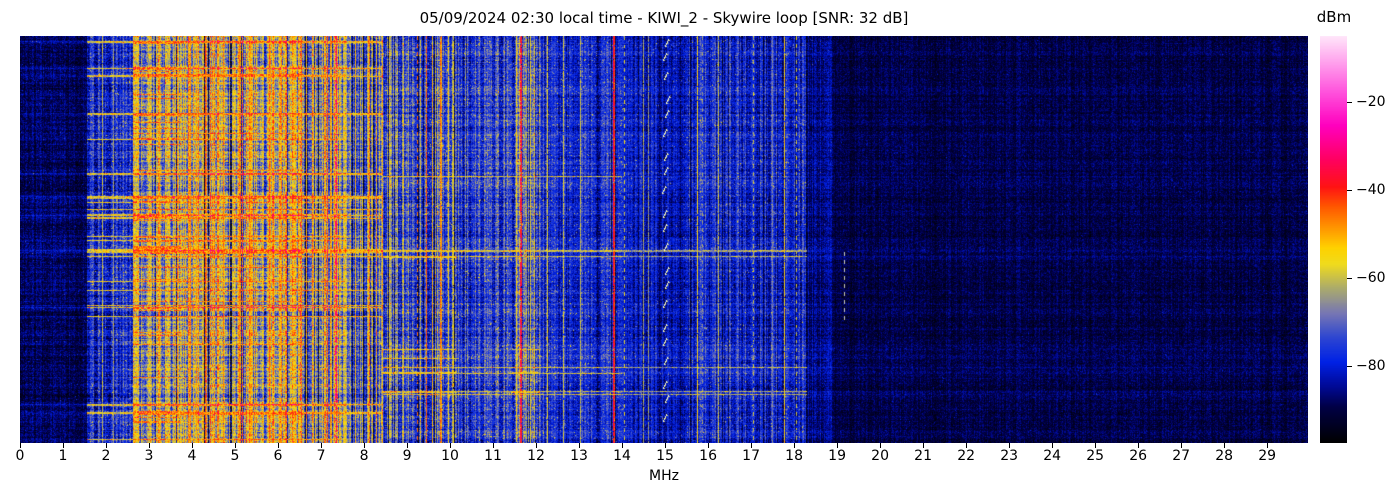  Describe the element at coordinates (20, 456) in the screenshot. I see `x-tick-label: 0` at that location.